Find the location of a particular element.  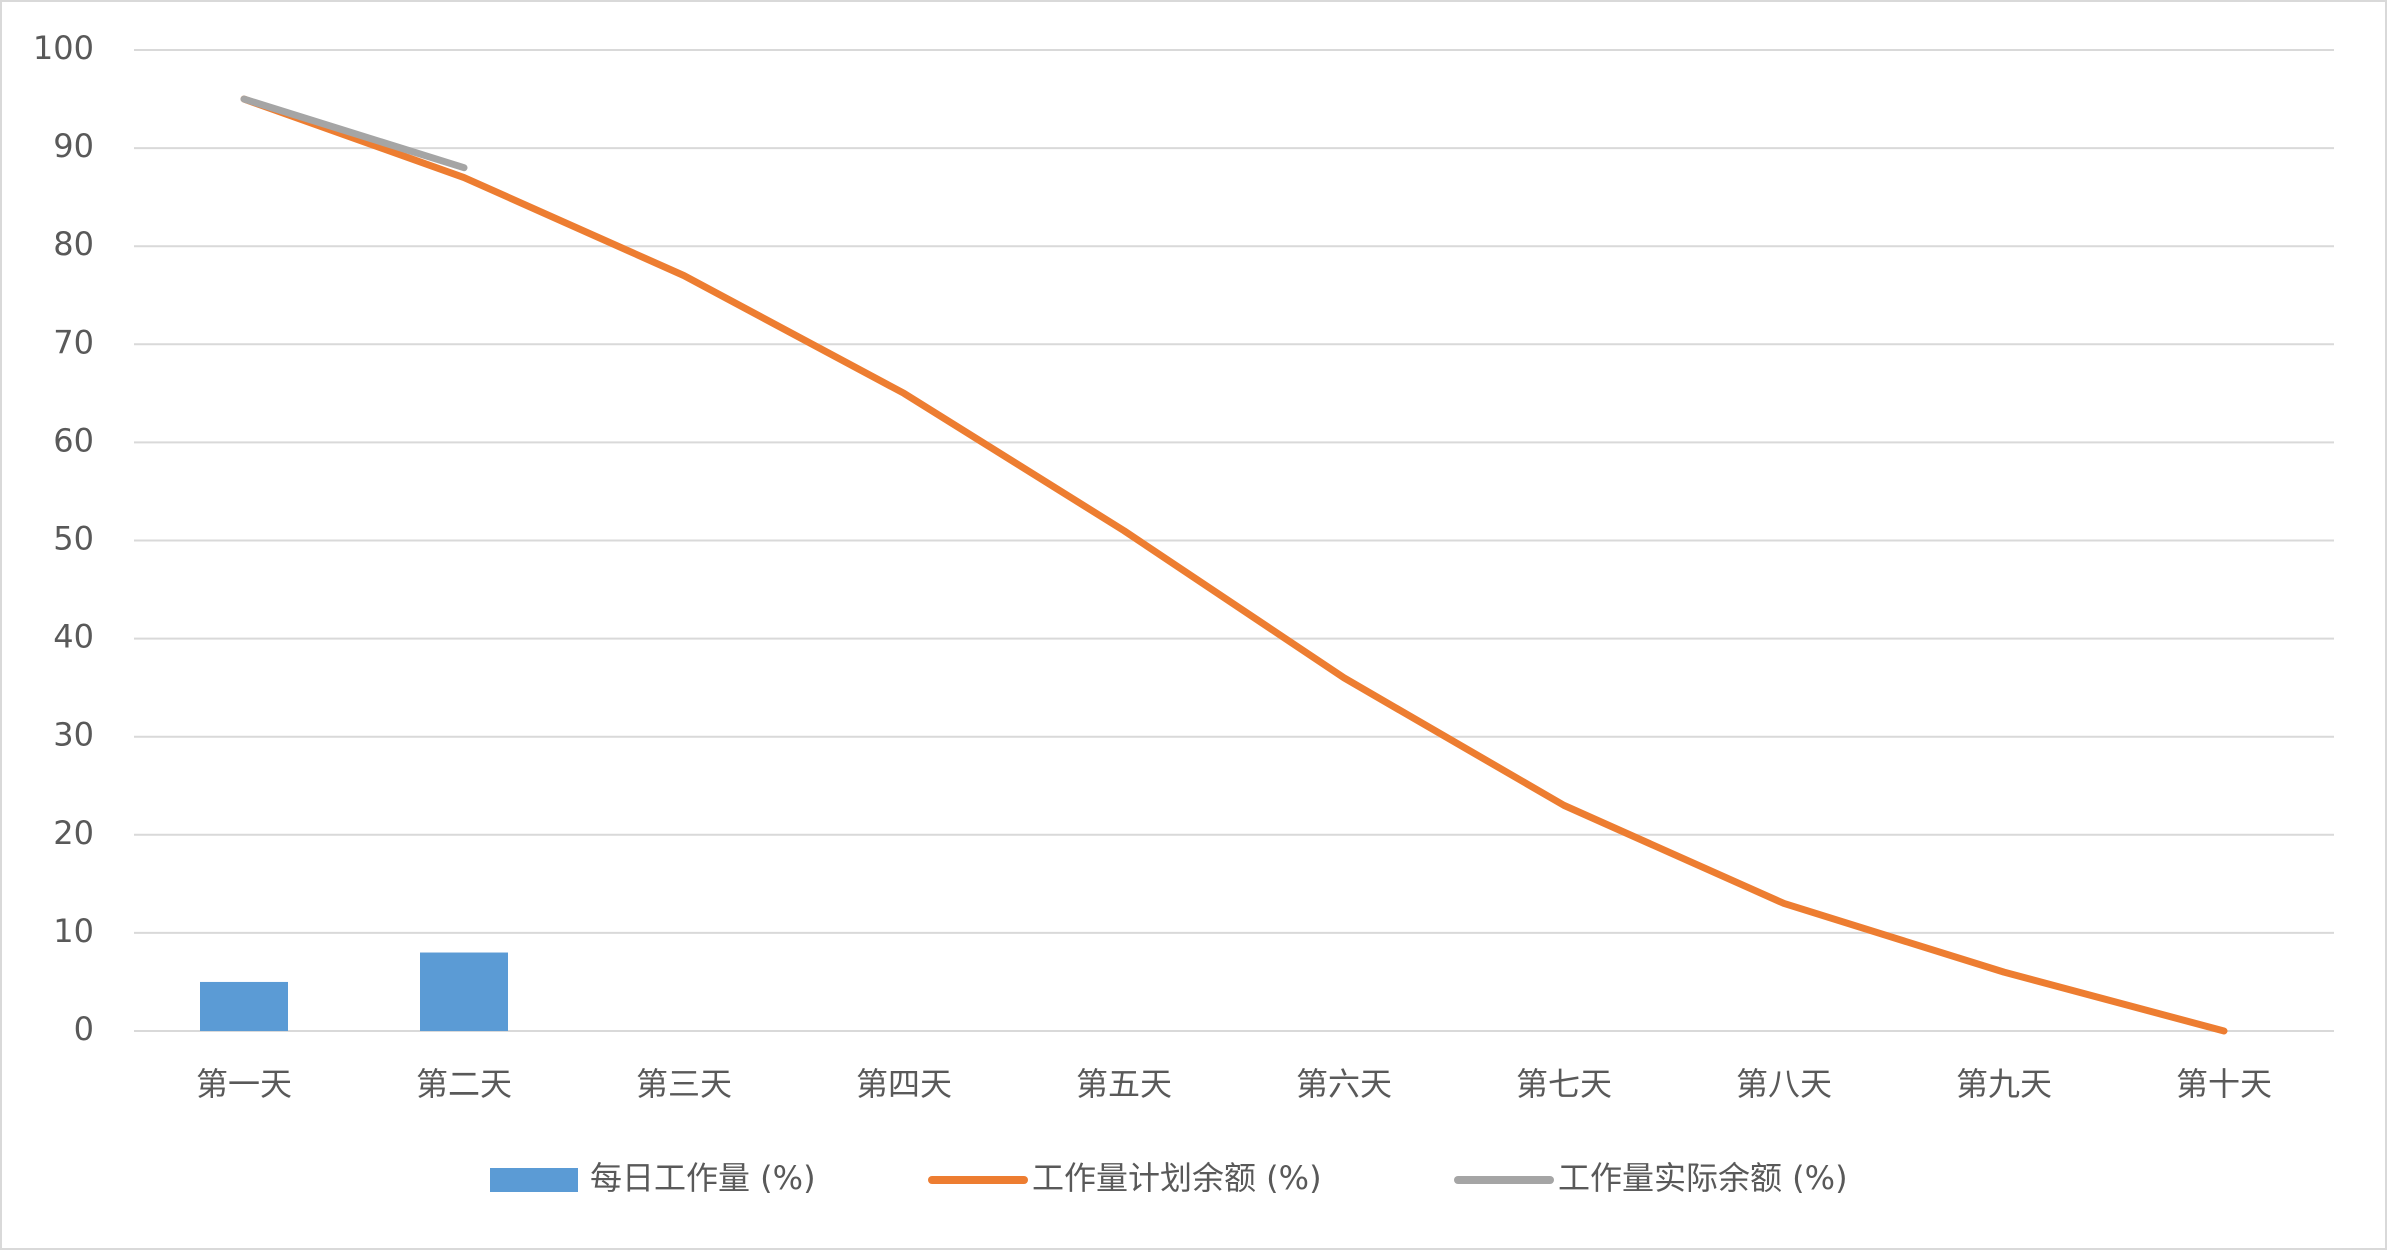

y-tick-label: 40 is located at coordinates (73, 637).